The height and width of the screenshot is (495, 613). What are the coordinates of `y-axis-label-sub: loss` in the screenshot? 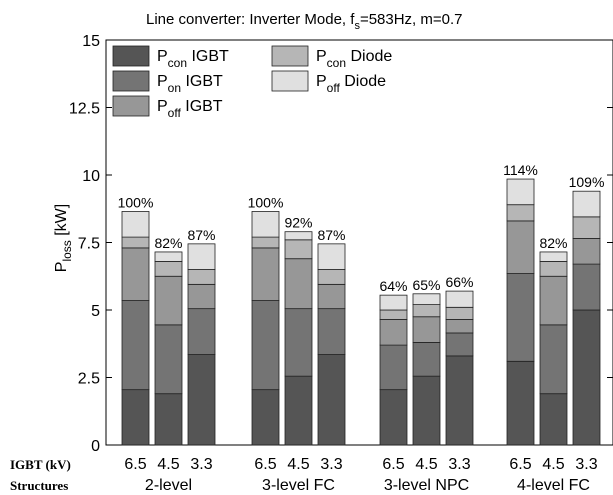 It's located at (67, 250).